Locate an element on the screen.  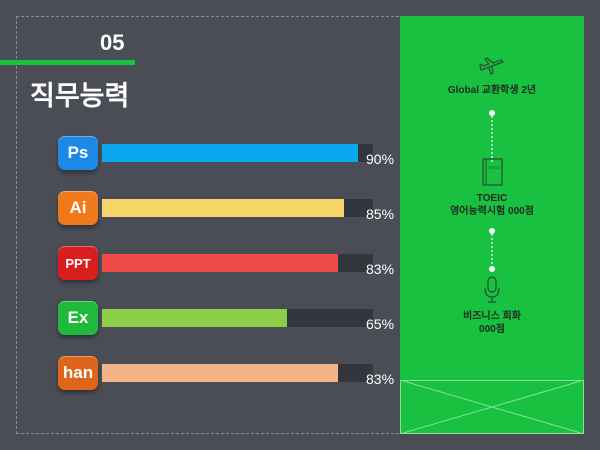
skill-row-ex: Ex 65% is located at coordinates (226, 318).